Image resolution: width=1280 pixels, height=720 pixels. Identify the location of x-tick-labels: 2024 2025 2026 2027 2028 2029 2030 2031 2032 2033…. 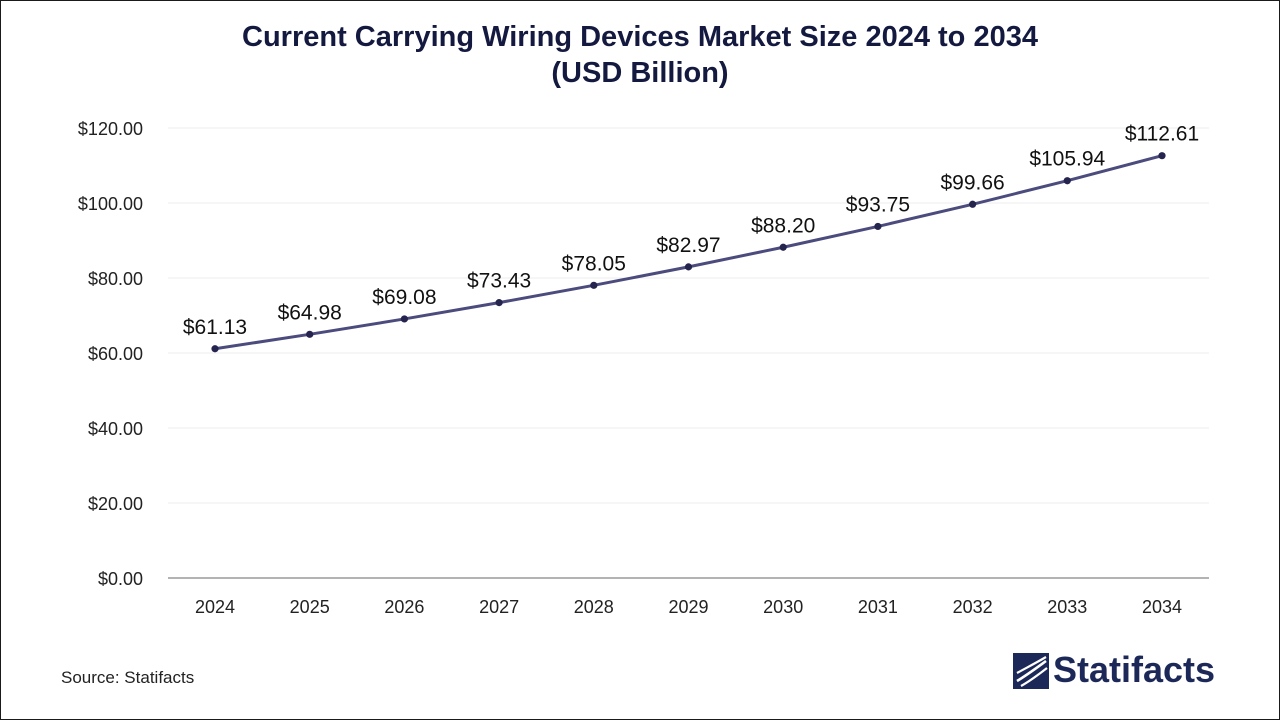
(688, 607).